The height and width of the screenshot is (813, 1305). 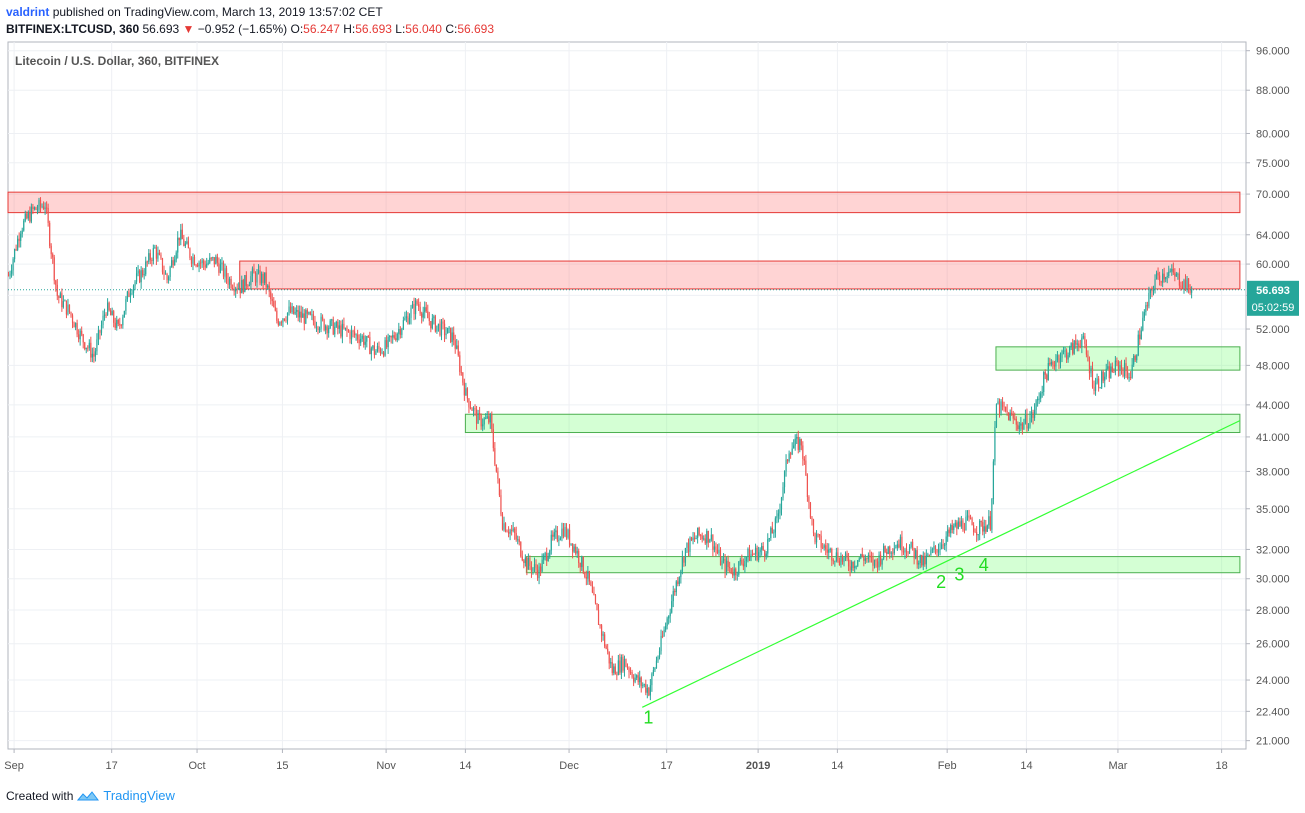 I want to click on time-axis: Sep 17 Oct 15 Nov 14 Dec 17 2019 14 Feb 14 Mar 18, so click(x=616, y=760).